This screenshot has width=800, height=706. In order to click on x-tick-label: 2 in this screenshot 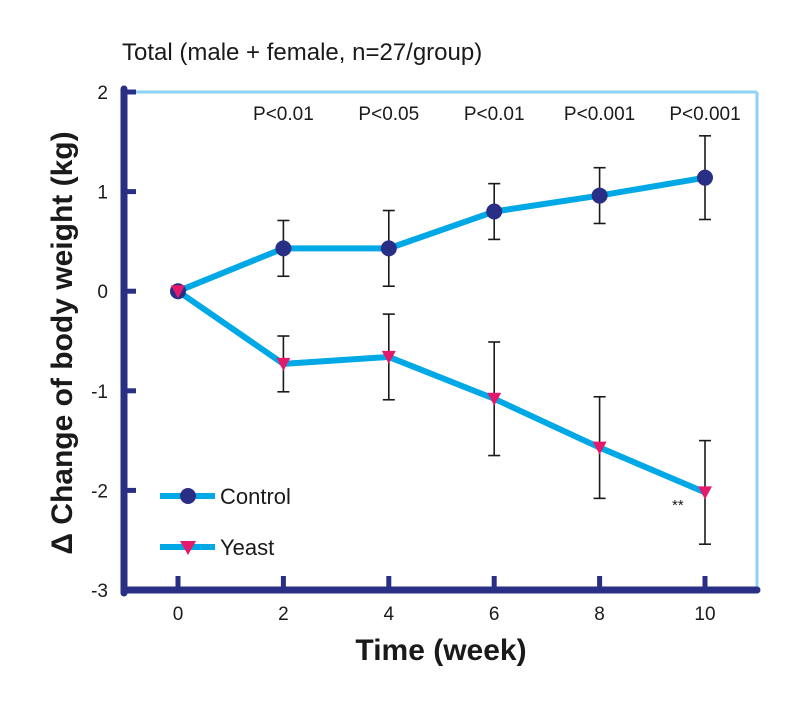, I will do `click(283, 614)`.